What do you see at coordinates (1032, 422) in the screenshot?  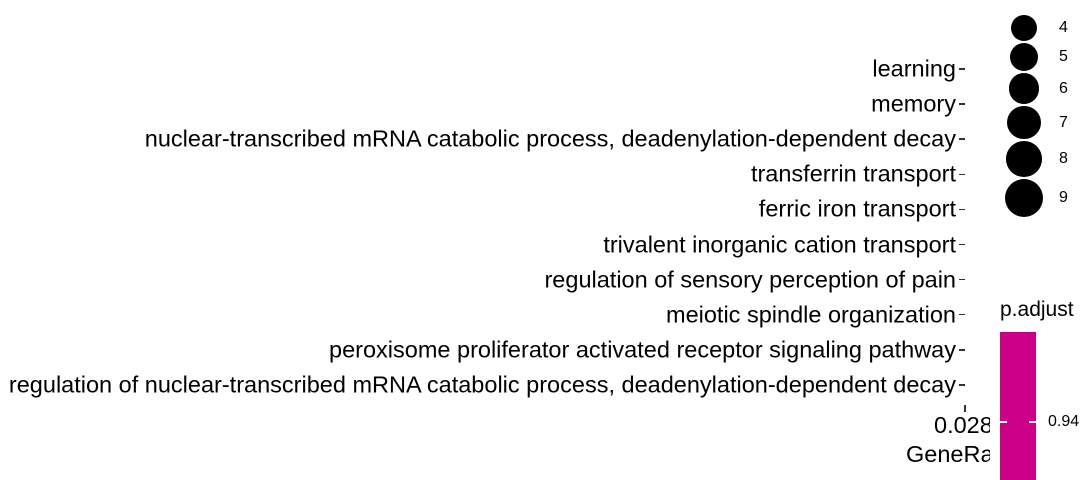 I see `color-bar-tick-right` at bounding box center [1032, 422].